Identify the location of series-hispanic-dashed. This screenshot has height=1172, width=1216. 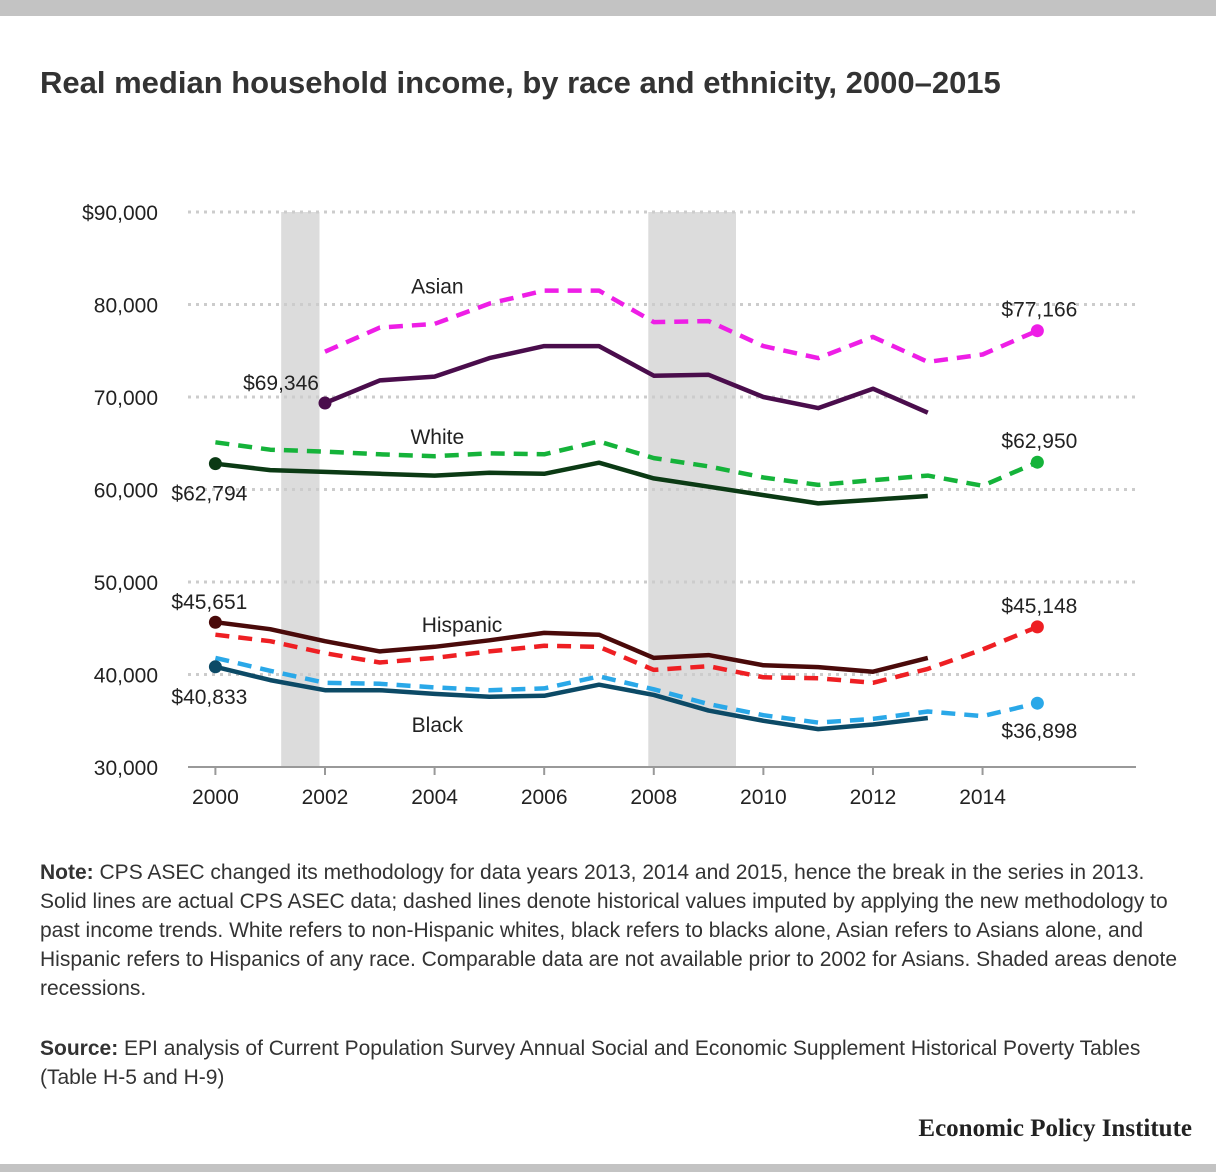
(627, 655).